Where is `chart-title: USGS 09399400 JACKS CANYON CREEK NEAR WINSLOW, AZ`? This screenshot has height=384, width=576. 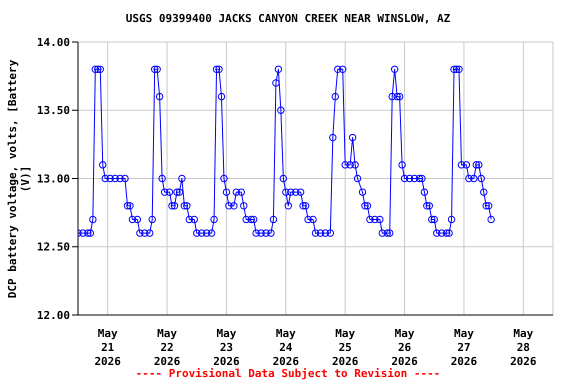
chart-title: USGS 09399400 JACKS CANYON CREEK NEAR WINSLOW, AZ is located at coordinates (288, 18).